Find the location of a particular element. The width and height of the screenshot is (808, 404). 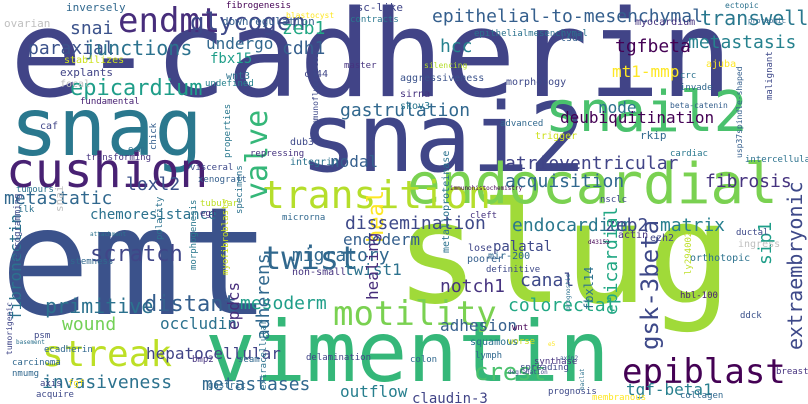

cloud-word: twist1 is located at coordinates (373, 269).